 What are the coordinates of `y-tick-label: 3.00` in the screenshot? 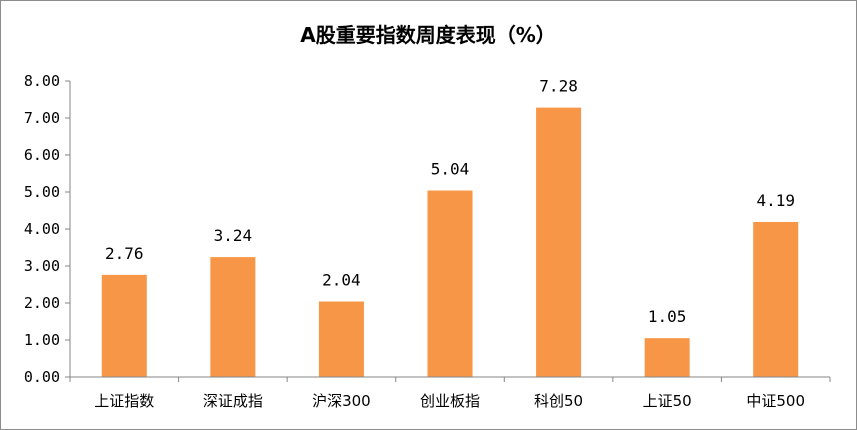 It's located at (42, 266).